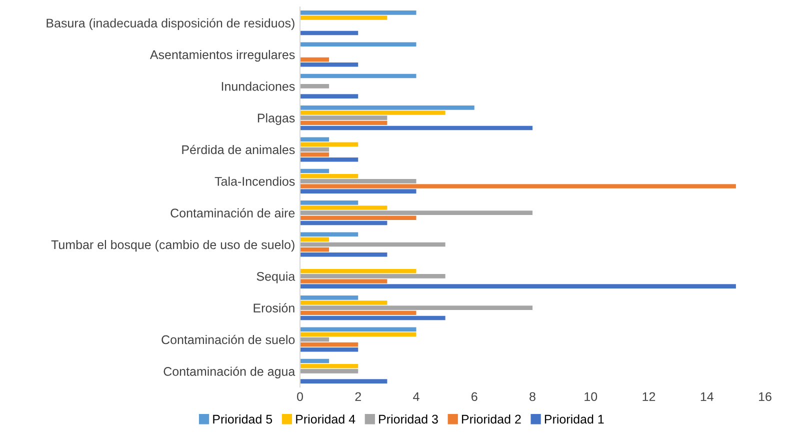 The height and width of the screenshot is (444, 804). Describe the element at coordinates (172, 246) in the screenshot. I see `y-tick-label: Tumbar el bosque (cambio de uso de suelo)` at that location.